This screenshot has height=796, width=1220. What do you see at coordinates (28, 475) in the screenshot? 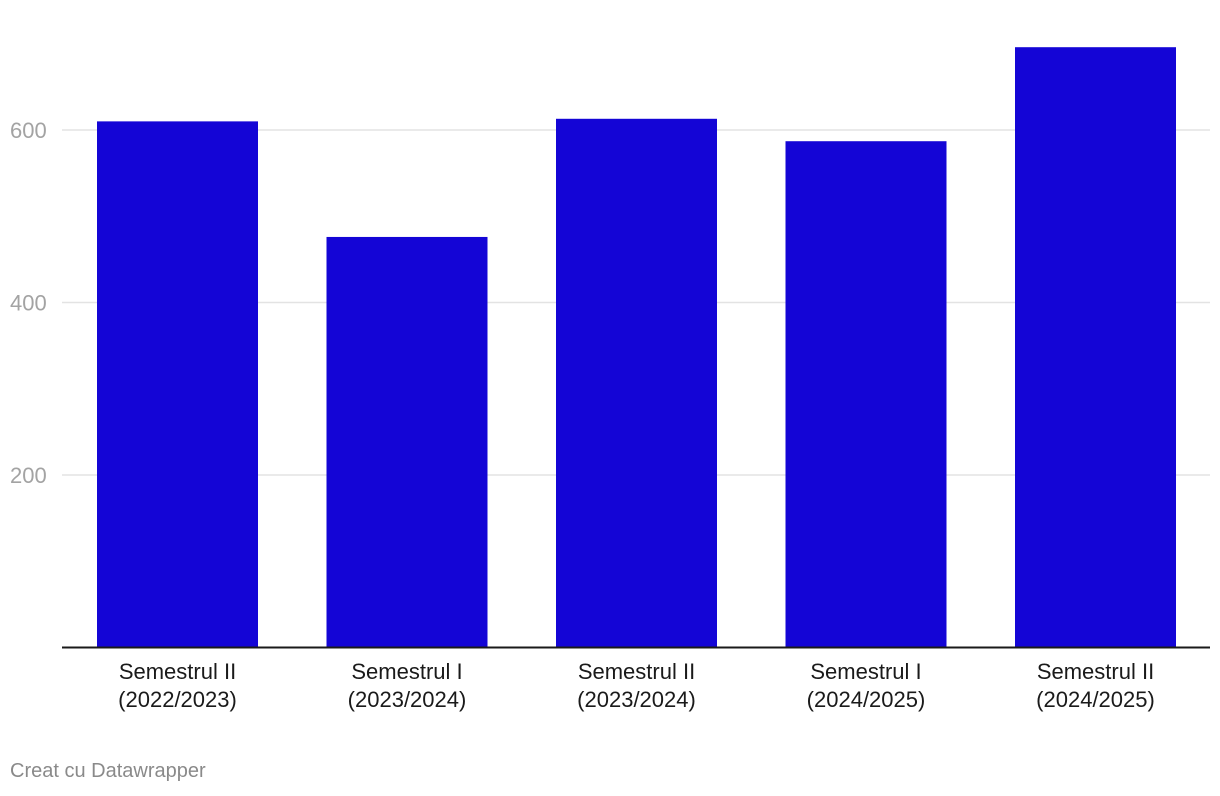
I see `y-tick-label: 200` at bounding box center [28, 475].